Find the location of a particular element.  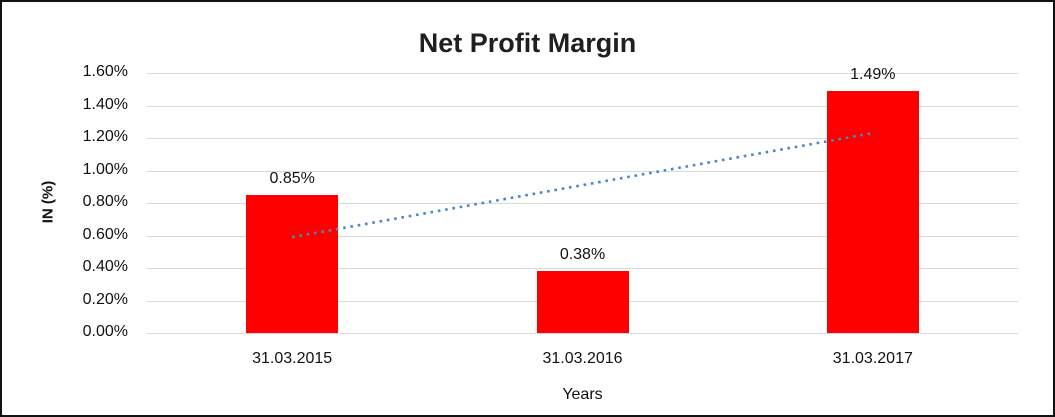

y-tick-label: 0.20% is located at coordinates (105, 299).